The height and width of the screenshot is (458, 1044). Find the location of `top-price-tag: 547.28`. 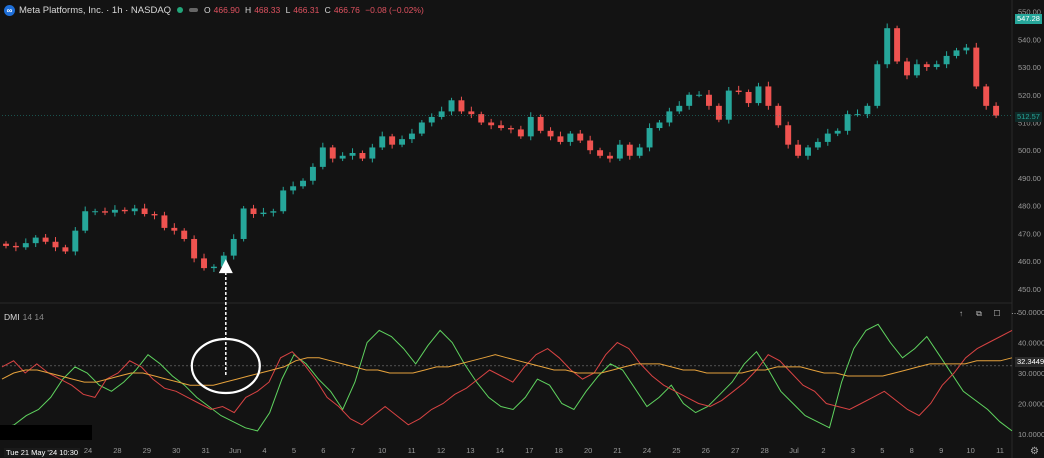

top-price-tag: 547.28 is located at coordinates (1028, 19).